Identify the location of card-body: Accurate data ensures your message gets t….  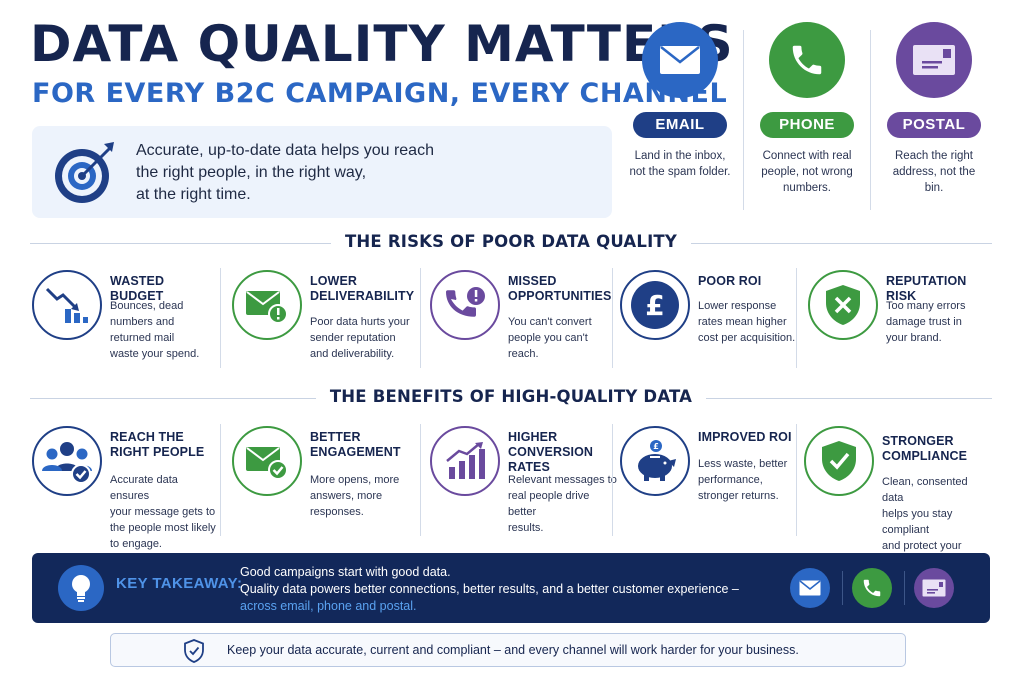
(163, 512).